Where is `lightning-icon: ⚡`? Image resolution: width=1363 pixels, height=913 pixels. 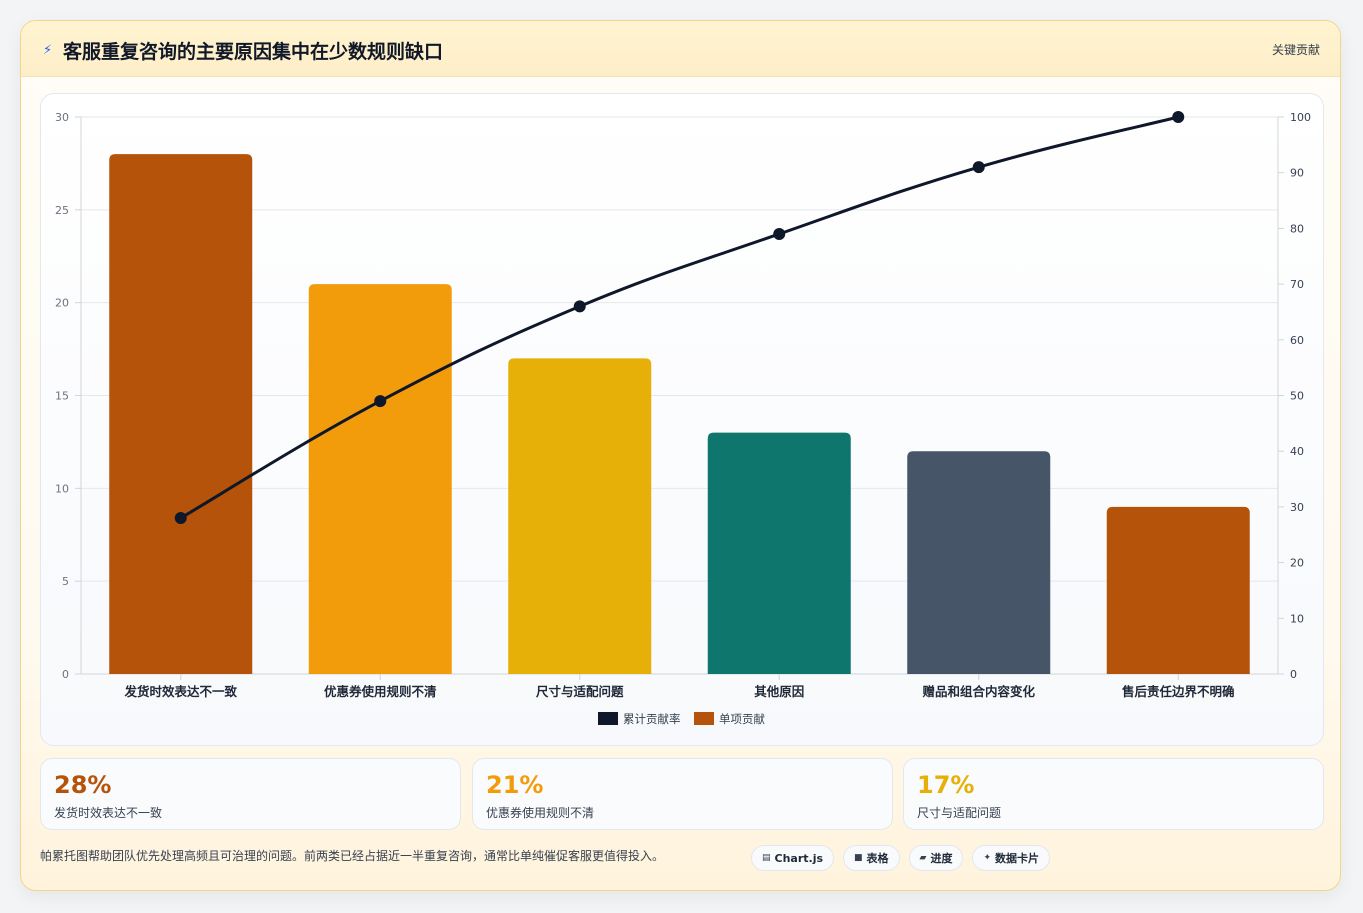
lightning-icon: ⚡ is located at coordinates (48, 50).